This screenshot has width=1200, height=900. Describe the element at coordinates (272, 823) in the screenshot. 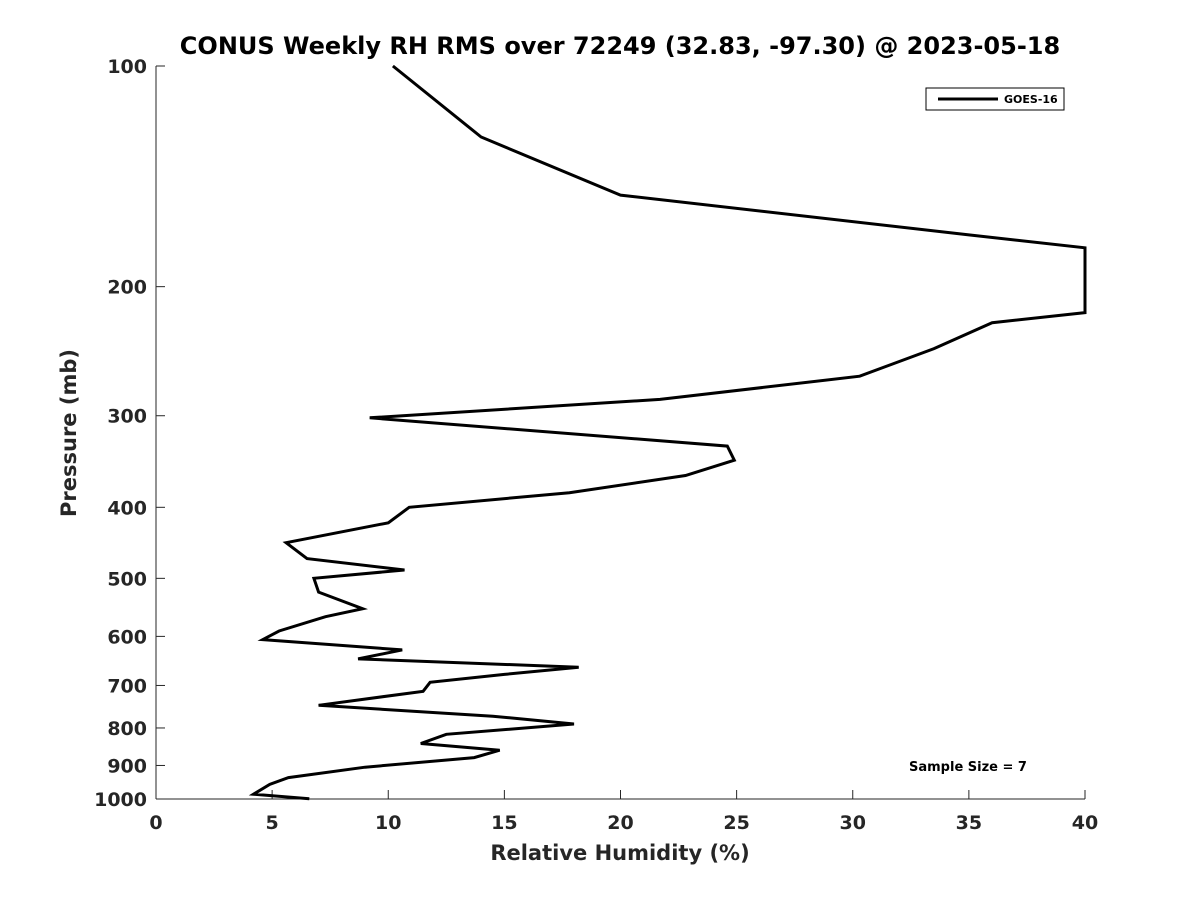

I see `x-tick-label: 5` at that location.